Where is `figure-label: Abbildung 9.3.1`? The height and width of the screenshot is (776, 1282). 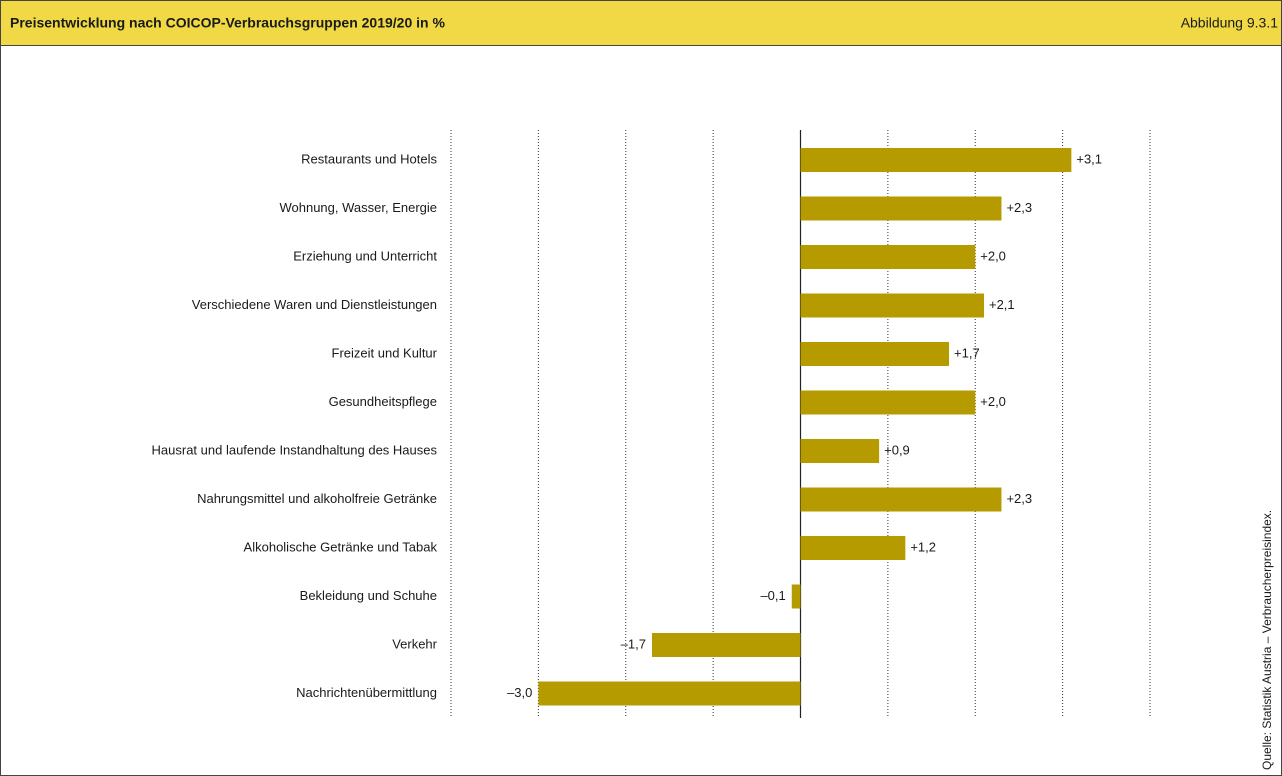
figure-label: Abbildung 9.3.1 is located at coordinates (1230, 23).